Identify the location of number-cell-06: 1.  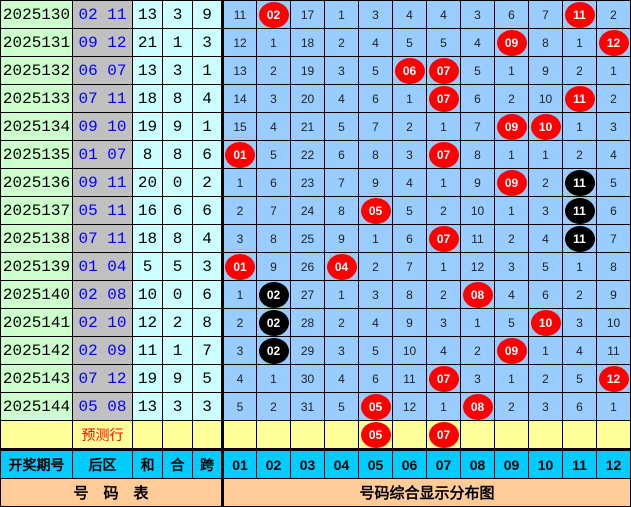
(409, 98).